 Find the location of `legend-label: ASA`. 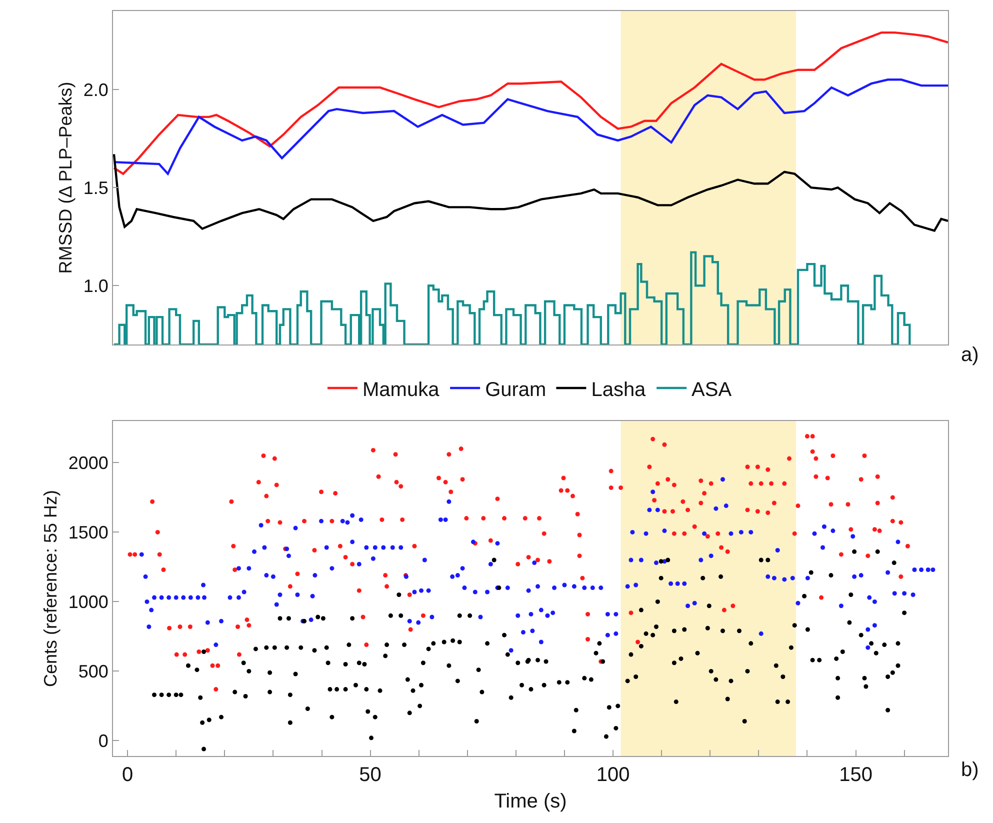

legend-label: ASA is located at coordinates (712, 389).